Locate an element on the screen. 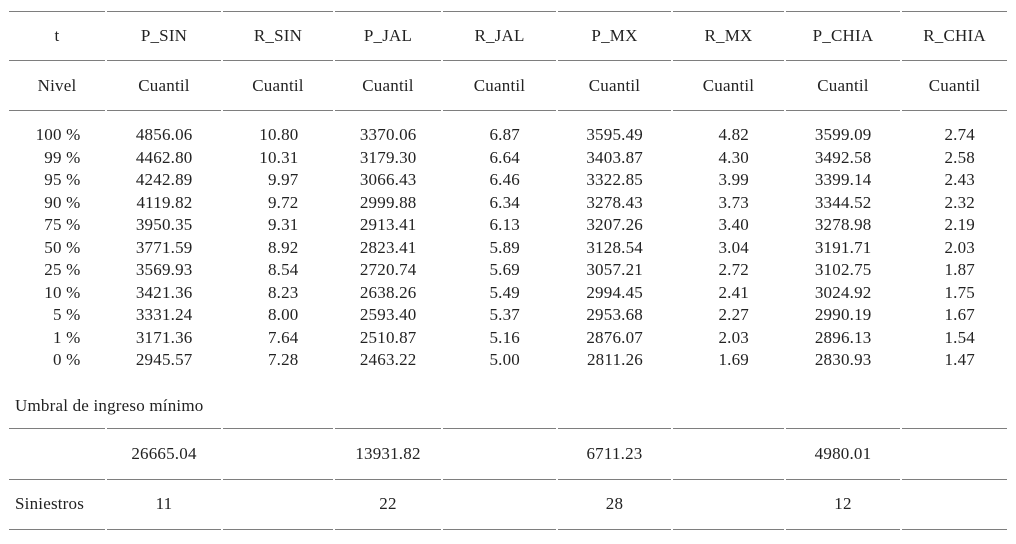 Image resolution: width=1016 pixels, height=544 pixels. cell-value: 5 % is located at coordinates (66, 315).